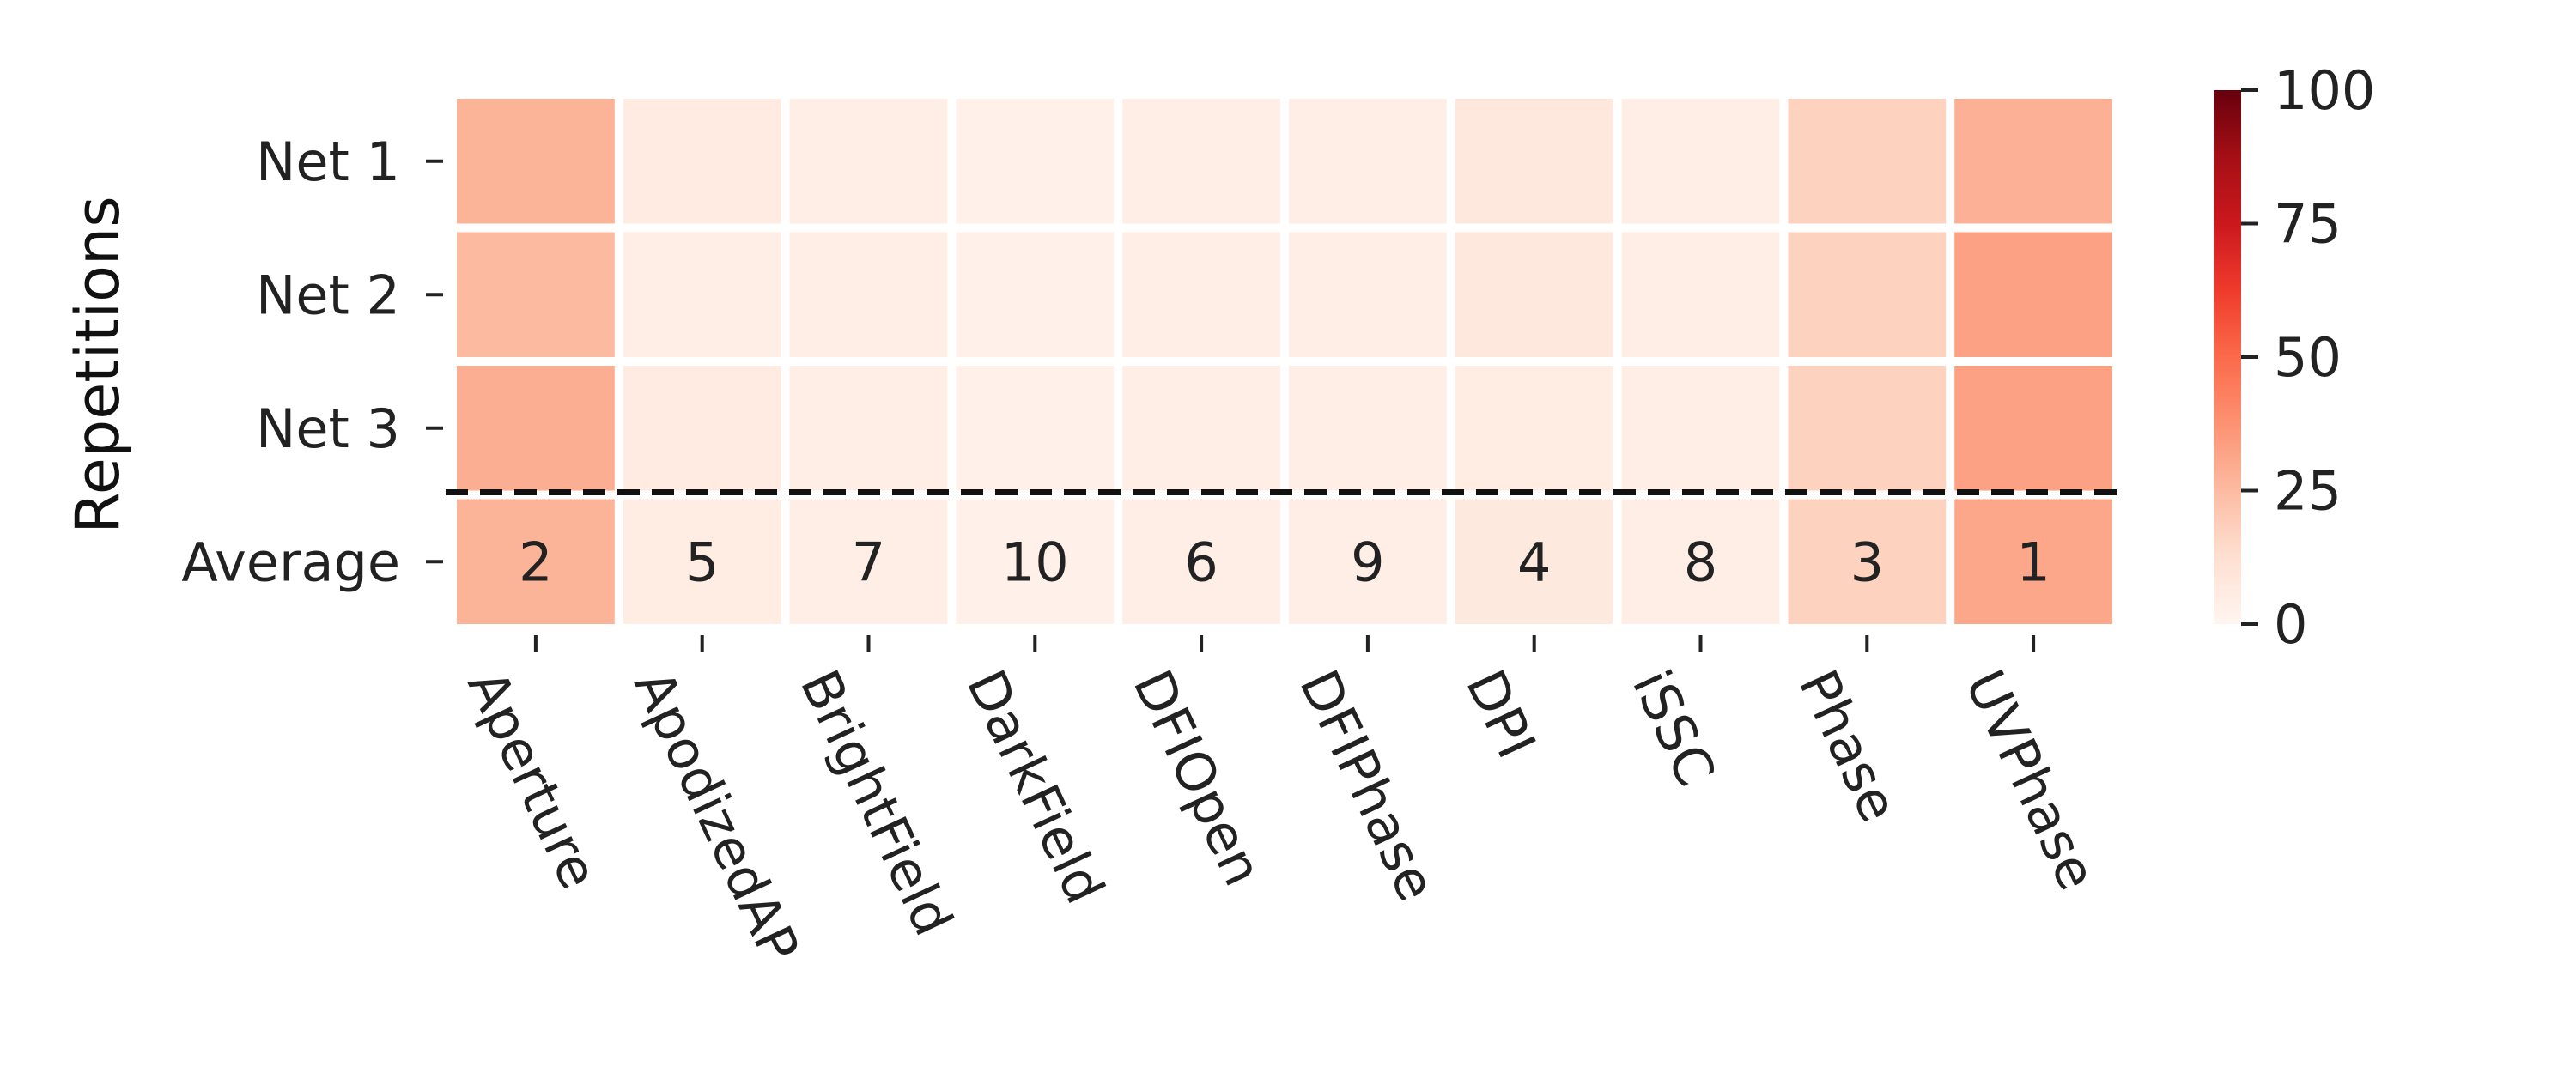 The image size is (2576, 1073). I want to click on y-tick-label: Net 3, so click(328, 428).